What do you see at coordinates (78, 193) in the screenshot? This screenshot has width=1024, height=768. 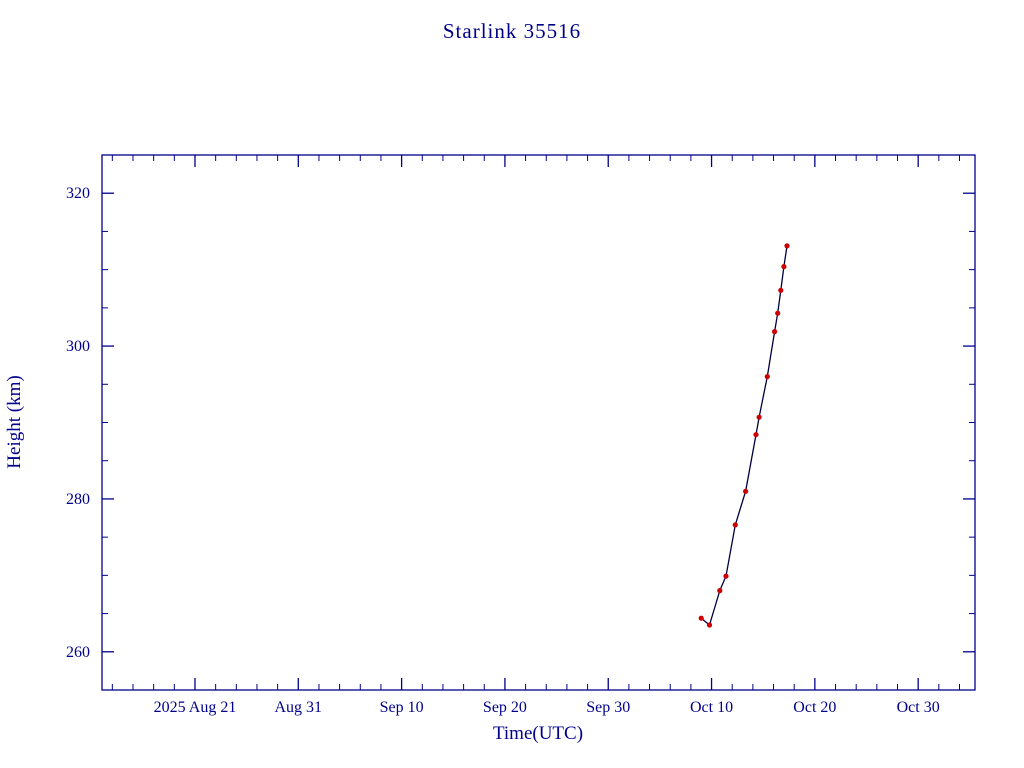 I see `y-tick-label: 320` at bounding box center [78, 193].